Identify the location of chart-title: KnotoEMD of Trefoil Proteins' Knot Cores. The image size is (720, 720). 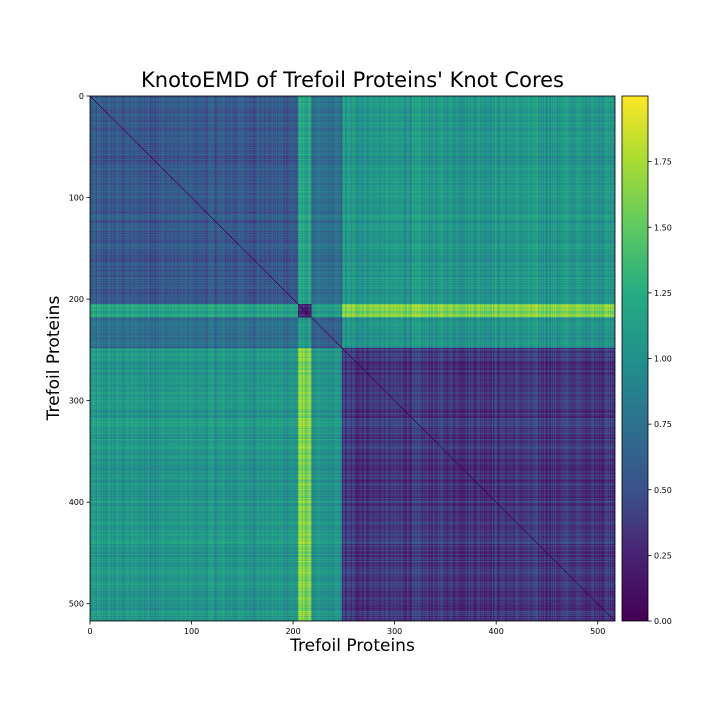
(352, 80).